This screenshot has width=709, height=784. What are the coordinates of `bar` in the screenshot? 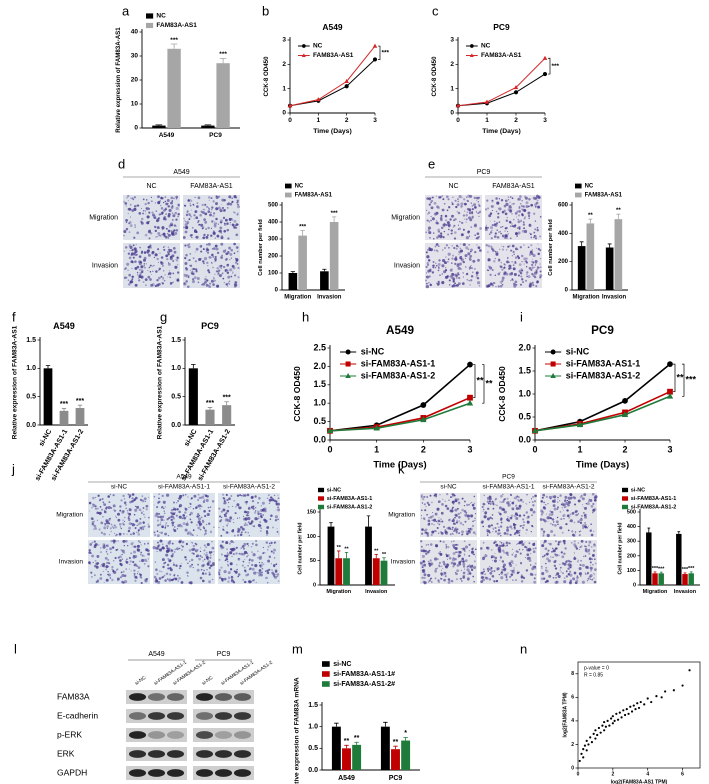 It's located at (324, 280).